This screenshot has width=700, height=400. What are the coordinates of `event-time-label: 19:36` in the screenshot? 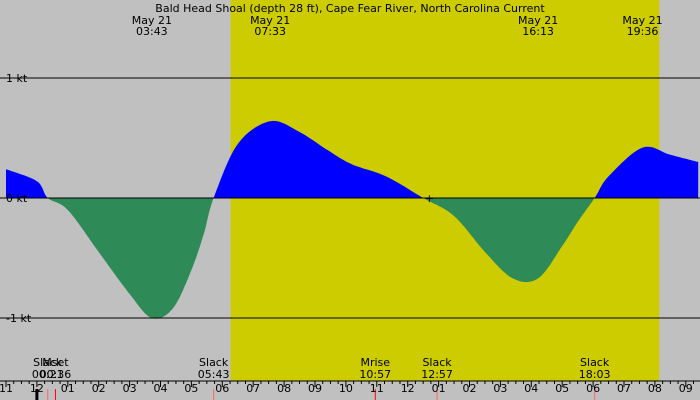 It's located at (643, 31).